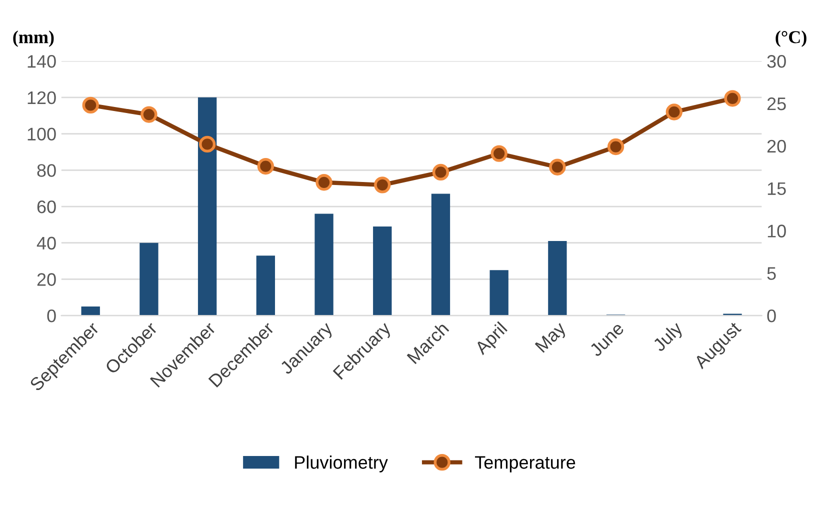 This screenshot has height=509, width=819. I want to click on y2-tick-label: 20, so click(776, 146).